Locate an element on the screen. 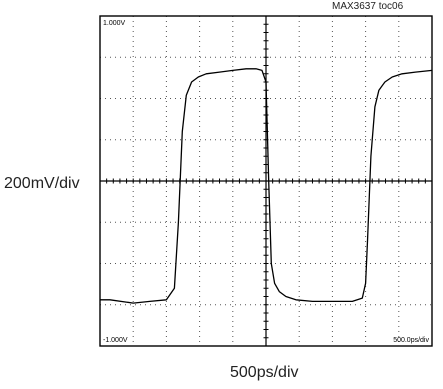 The width and height of the screenshot is (443, 389). top-voltage-readout: 1.000V is located at coordinates (114, 23).